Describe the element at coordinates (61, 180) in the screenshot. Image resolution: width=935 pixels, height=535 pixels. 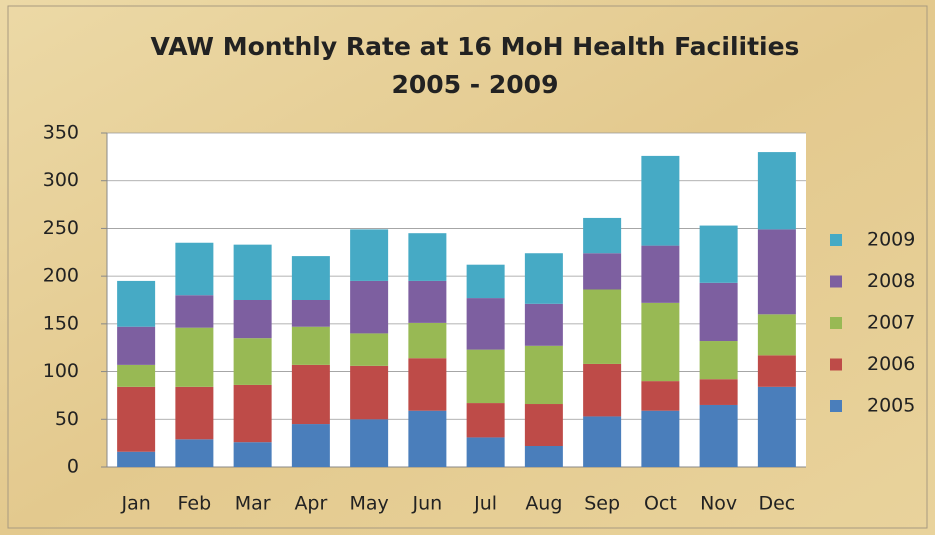
I see `y-tick-label: 300` at that location.